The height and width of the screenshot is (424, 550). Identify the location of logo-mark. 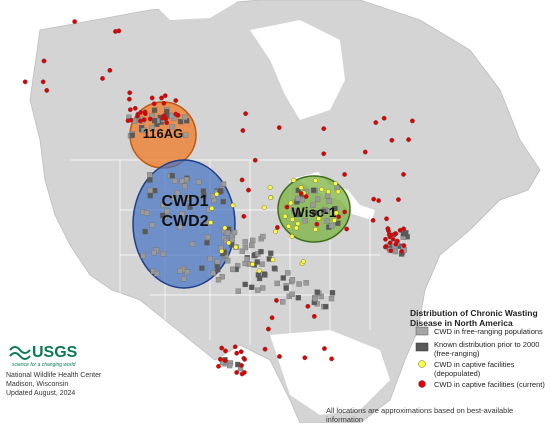
(20, 353).